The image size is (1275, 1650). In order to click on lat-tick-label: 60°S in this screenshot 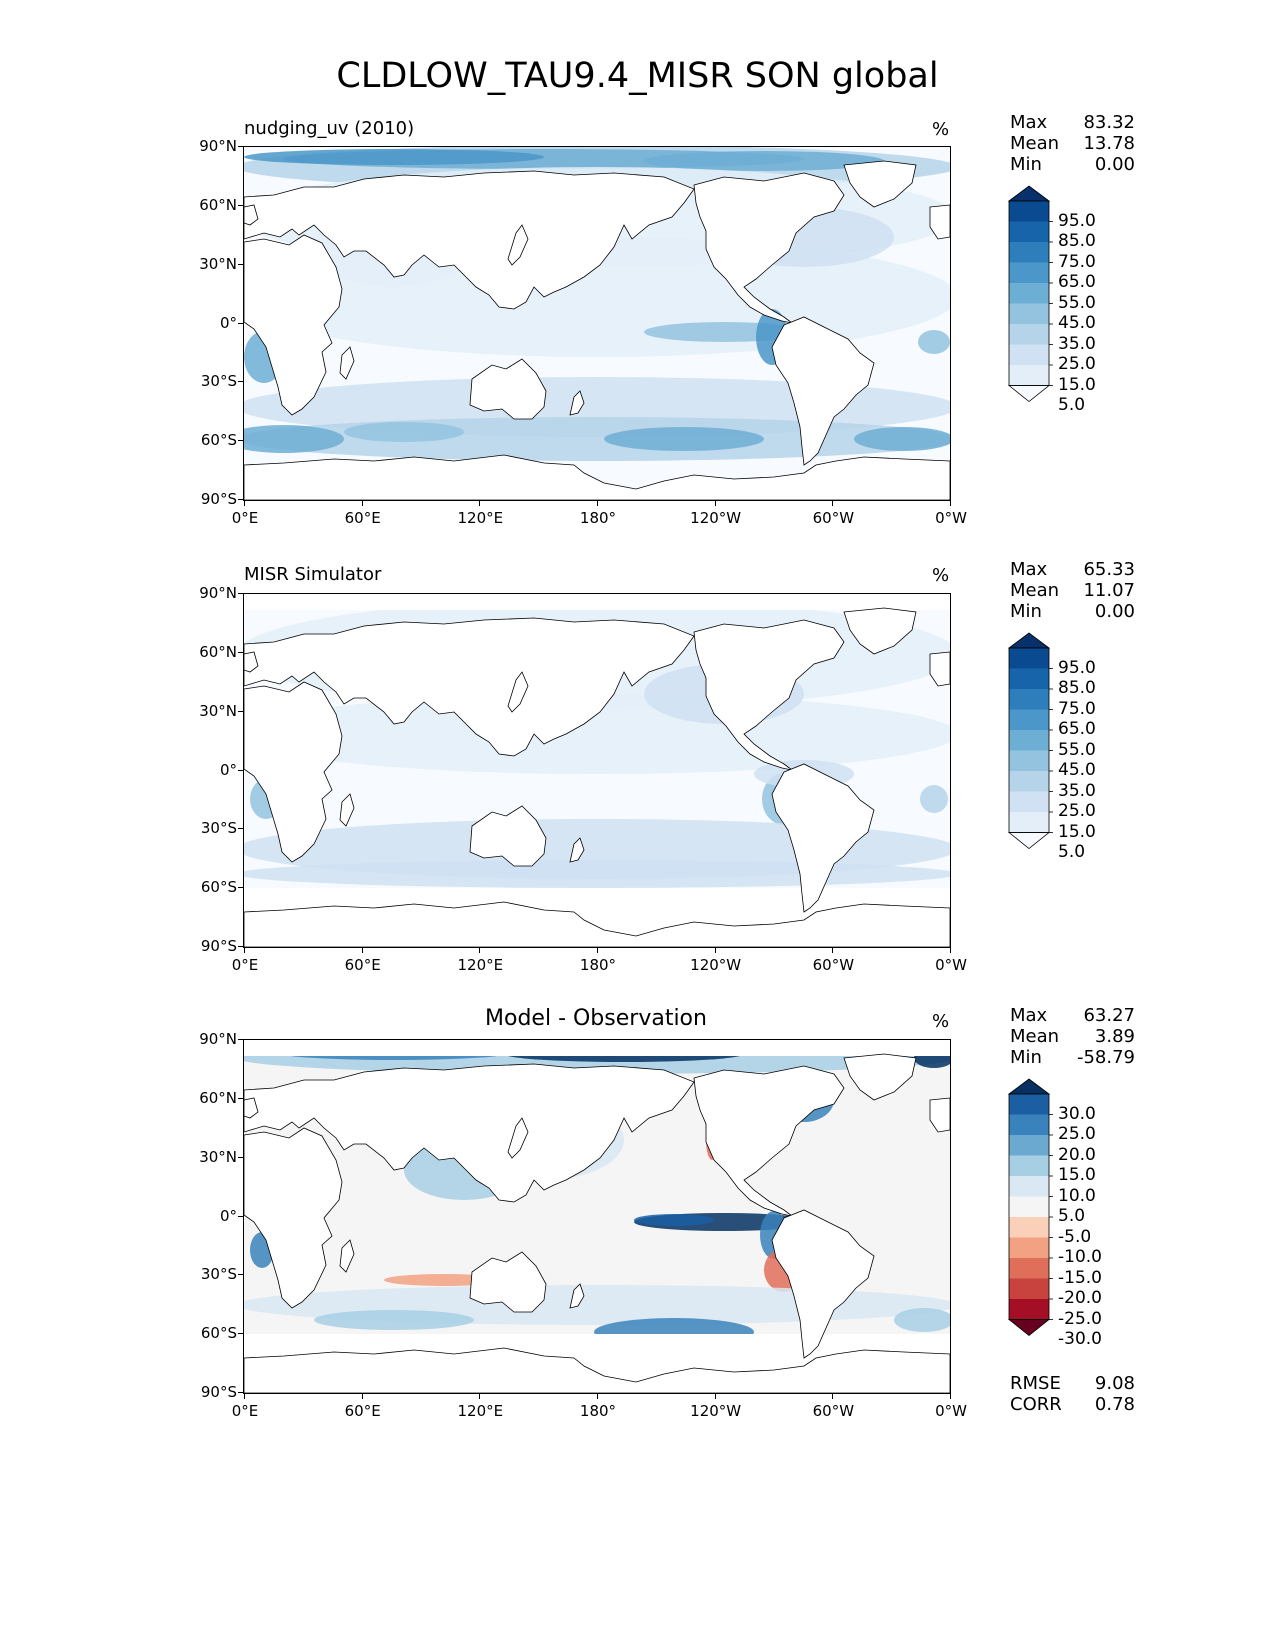, I will do `click(218, 440)`.